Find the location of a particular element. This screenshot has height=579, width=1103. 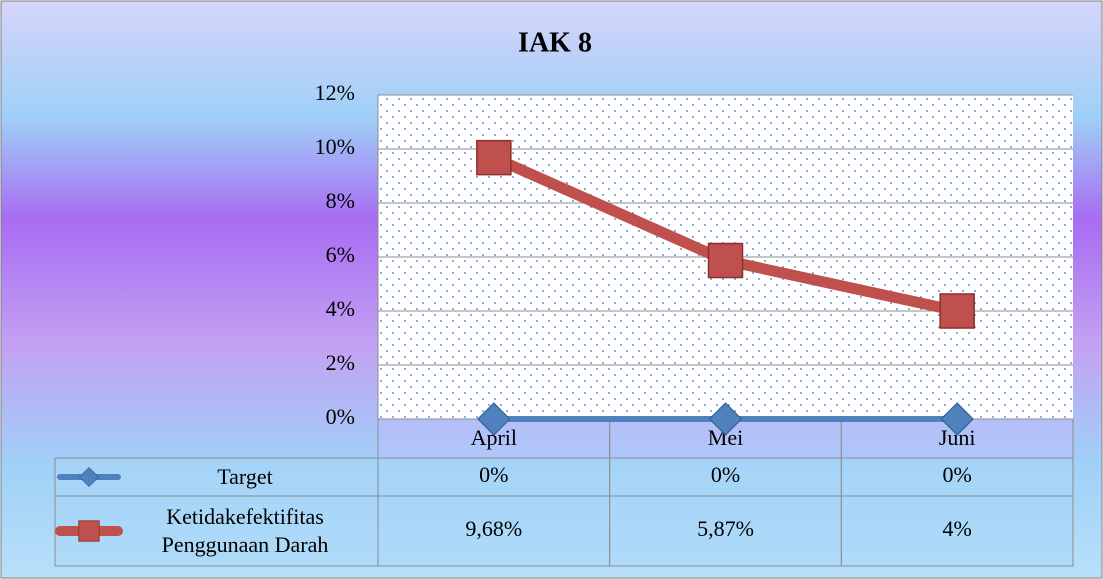

y-tick-label: 10% is located at coordinates (335, 146).